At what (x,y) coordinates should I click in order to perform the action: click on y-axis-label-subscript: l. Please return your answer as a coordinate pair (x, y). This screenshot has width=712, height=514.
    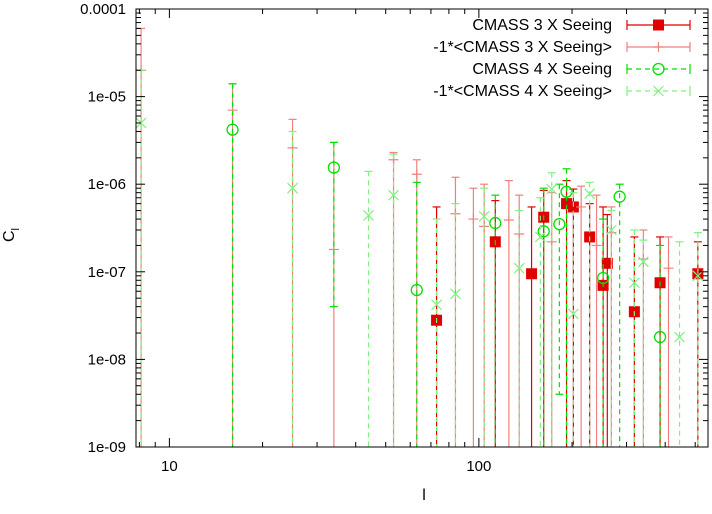
    Looking at the image, I should click on (16, 229).